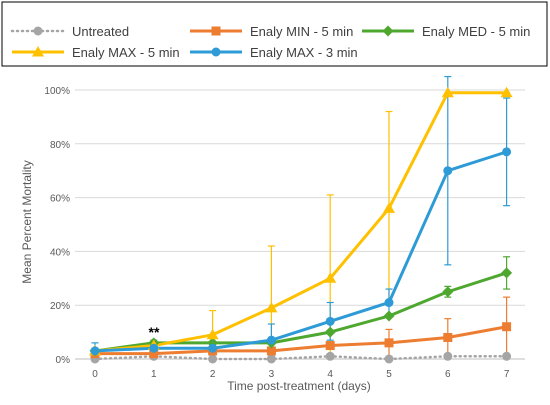 This screenshot has width=550, height=405. I want to click on legend-item-enaly-min-5-min: Enaly MIN - 5 min, so click(271, 31).